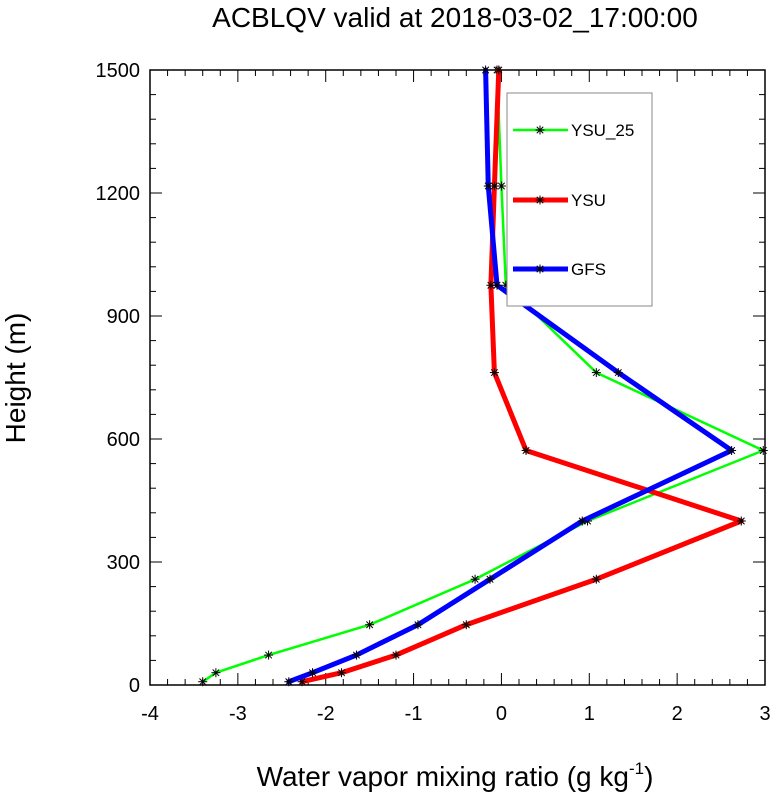 The height and width of the screenshot is (801, 781). What do you see at coordinates (540, 269) in the screenshot?
I see `legend-marker-gfs` at bounding box center [540, 269].